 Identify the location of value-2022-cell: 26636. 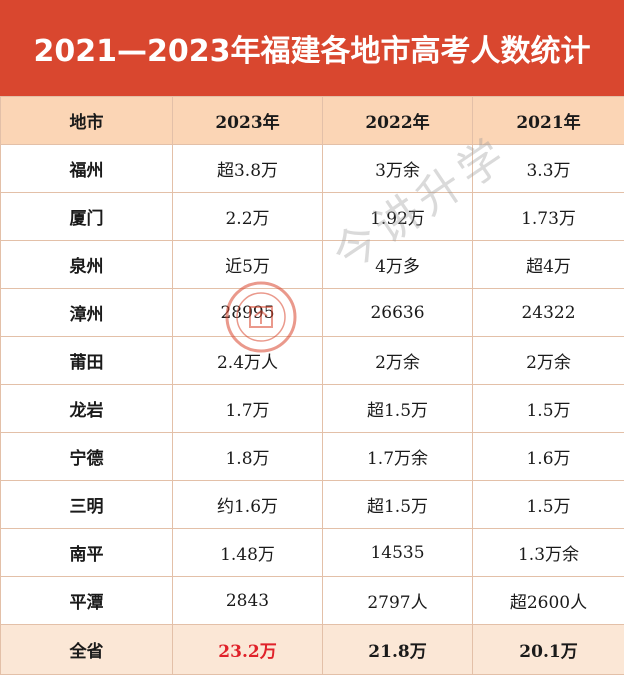
(398, 313).